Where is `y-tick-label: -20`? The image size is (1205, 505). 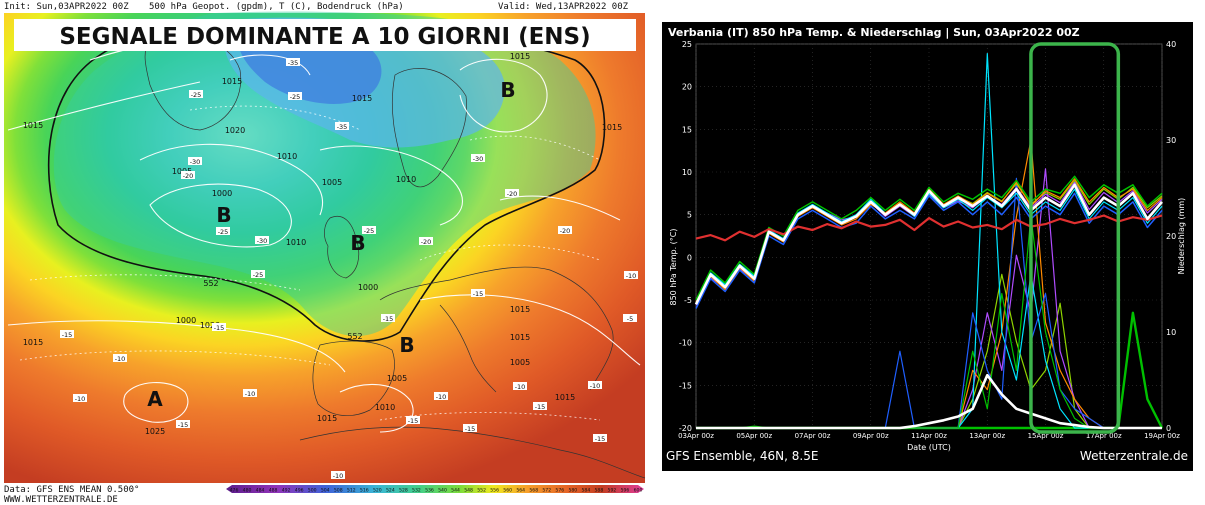
y-tick-label: -20 is located at coordinates (685, 428).